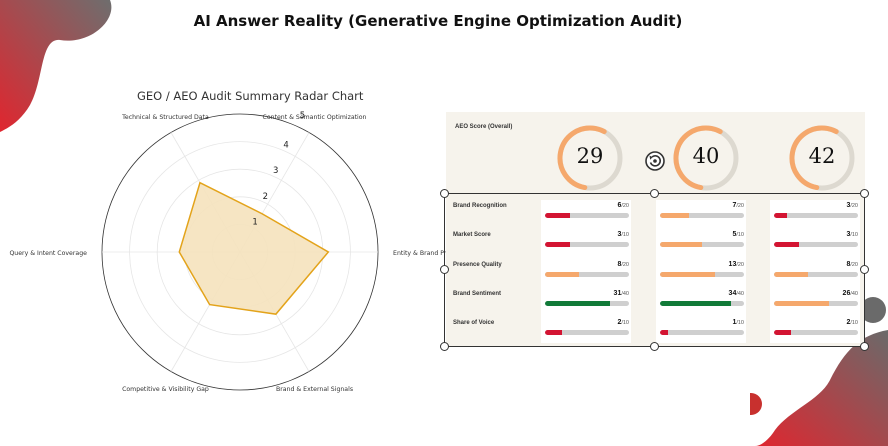 This screenshot has width=888, height=446. What do you see at coordinates (864, 193) in the screenshot?
I see `resize-handle-top-right` at bounding box center [864, 193].